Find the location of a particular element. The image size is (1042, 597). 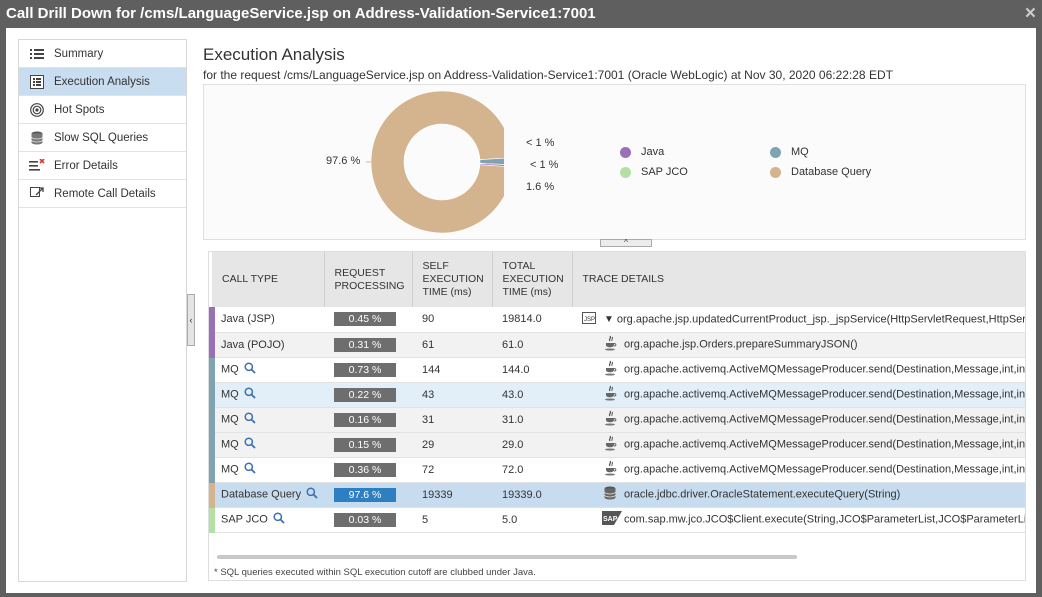

sidebar-item-remote-call-details: Remote Call Details is located at coordinates (102, 194).